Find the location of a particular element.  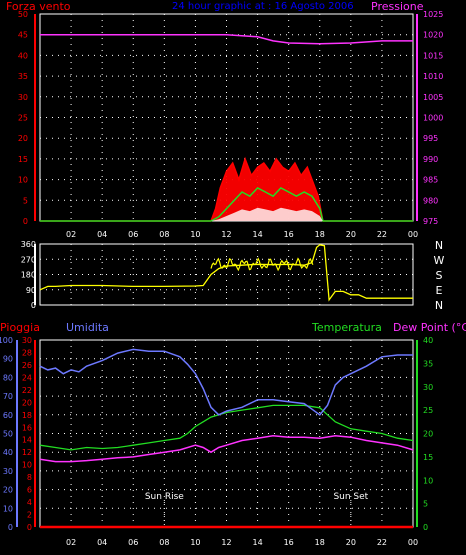

y-tick-label-direction: 360 is located at coordinates (28, 244).